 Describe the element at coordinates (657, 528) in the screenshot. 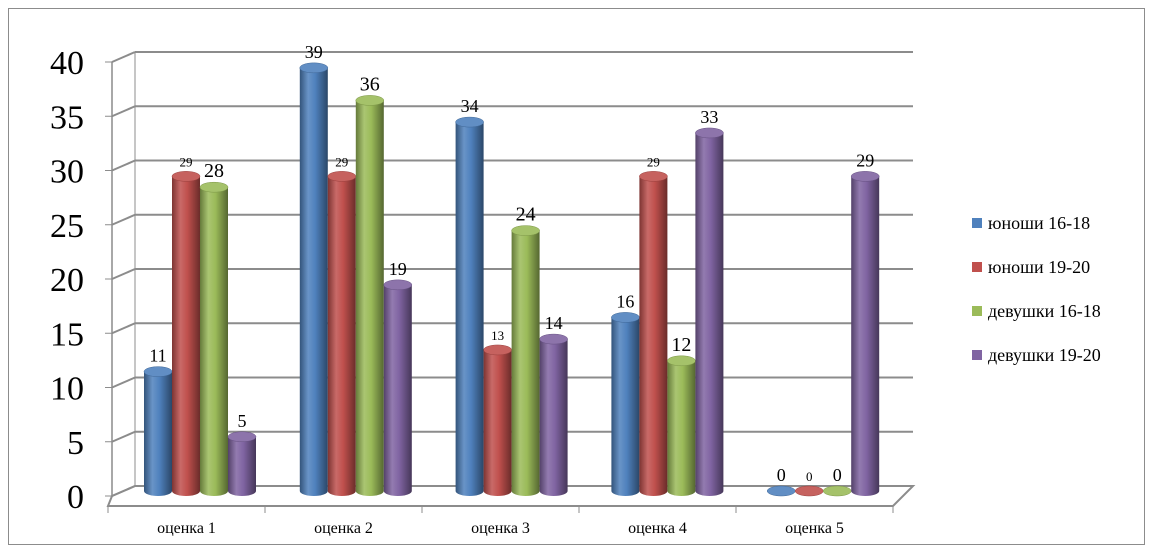

I see `x-category-label-4: оценка 4` at that location.